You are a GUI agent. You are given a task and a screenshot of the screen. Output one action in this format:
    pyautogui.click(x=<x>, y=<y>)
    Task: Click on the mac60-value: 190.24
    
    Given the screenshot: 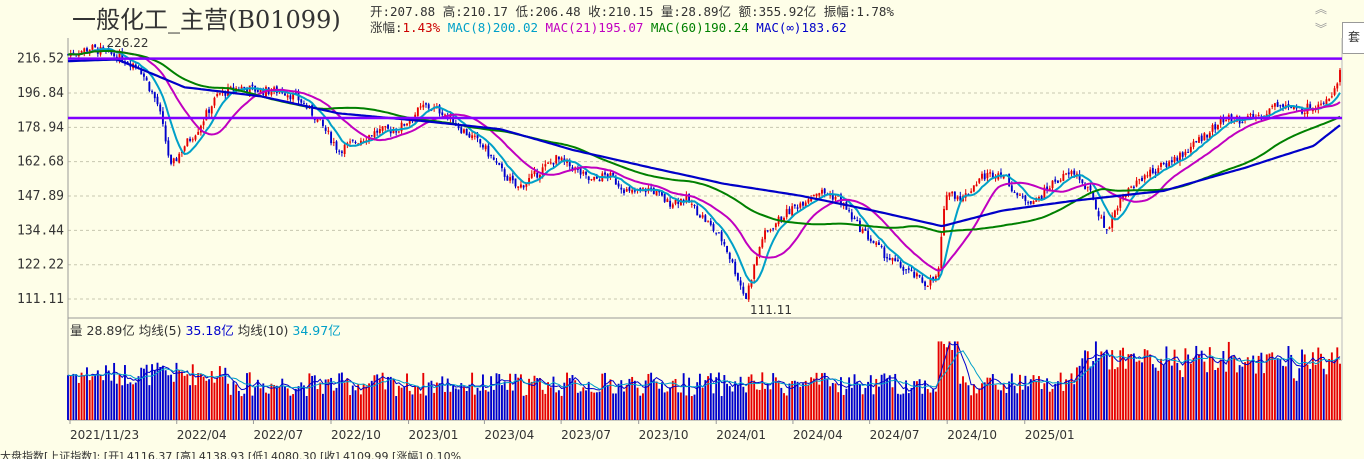 What is the action you would take?
    pyautogui.click(x=726, y=27)
    